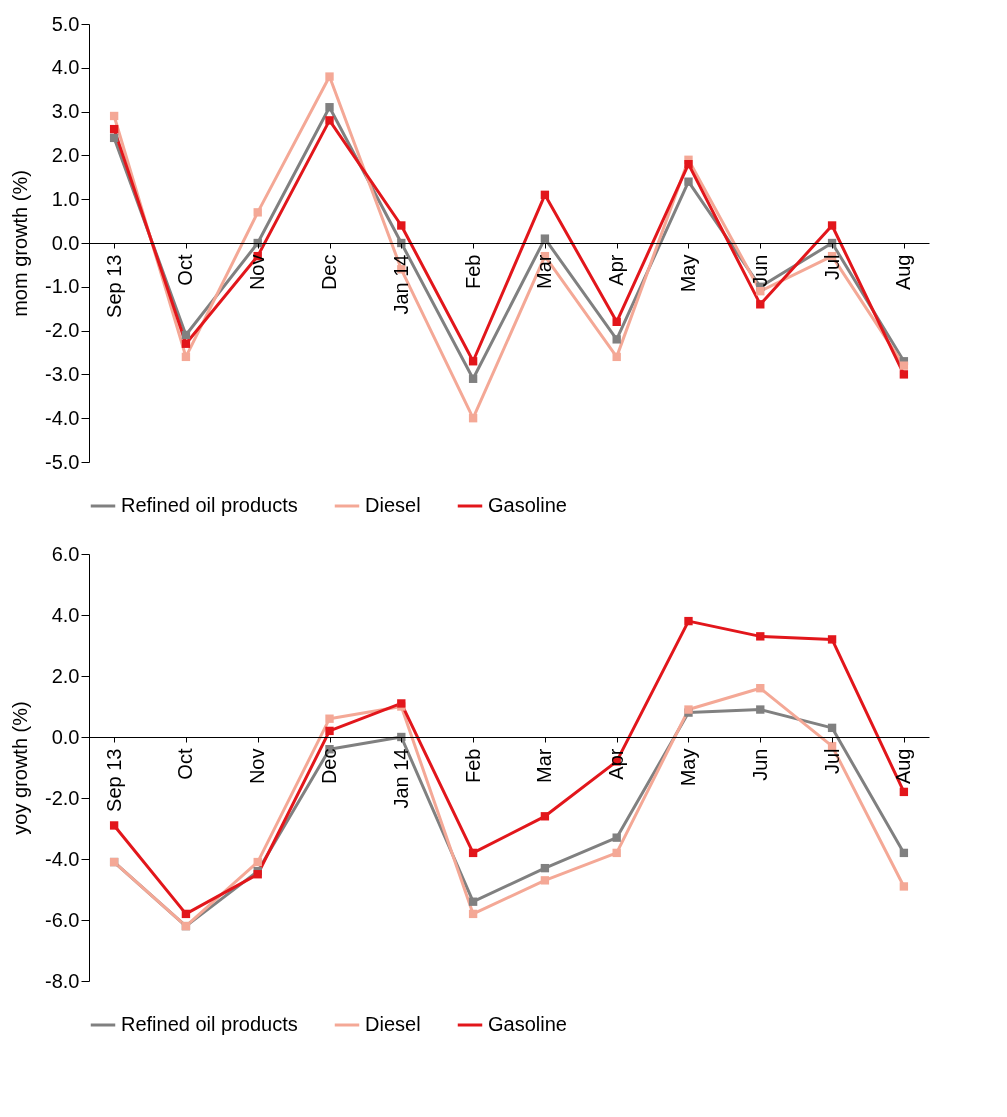 The height and width of the screenshot is (1117, 1007). I want to click on y-tick-label: 6.0, so click(65, 553).